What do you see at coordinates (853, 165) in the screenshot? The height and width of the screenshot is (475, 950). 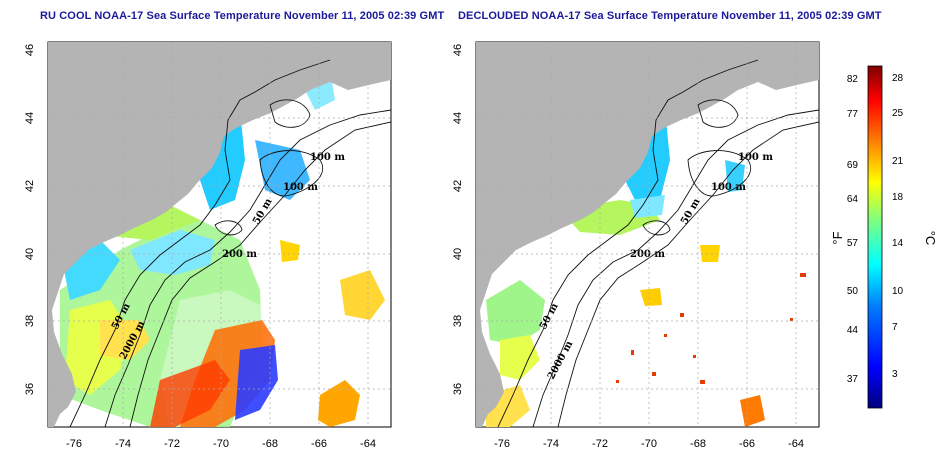 I see `colorbar-f-tick: 69` at bounding box center [853, 165].